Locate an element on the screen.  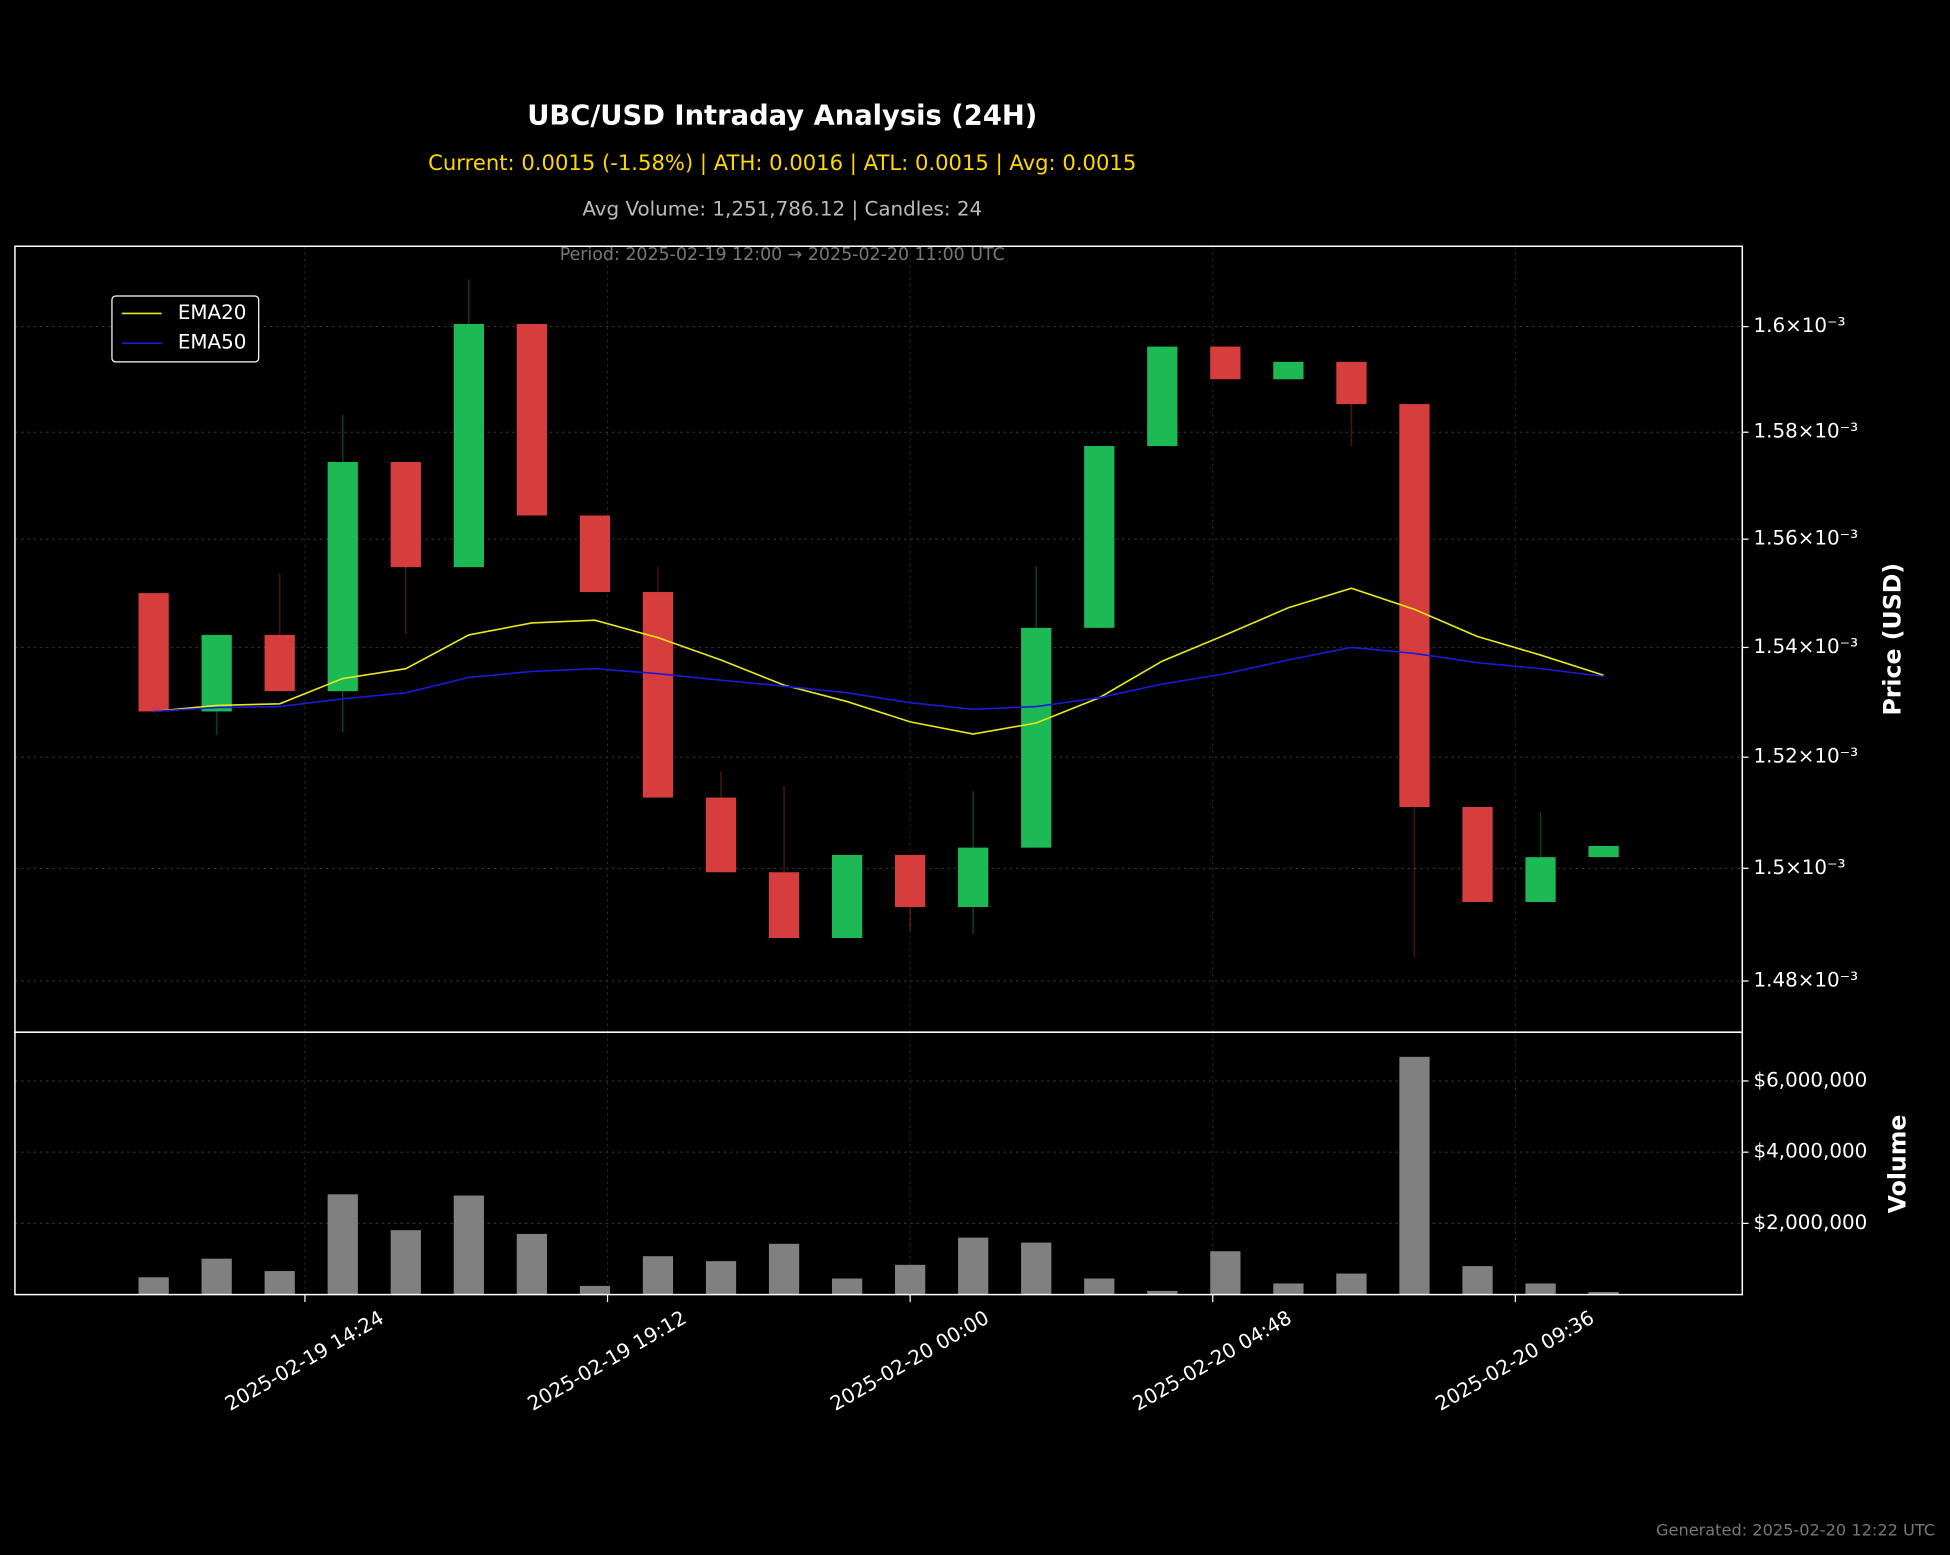
y-axis-label: Price (USD) is located at coordinates (1893, 639).